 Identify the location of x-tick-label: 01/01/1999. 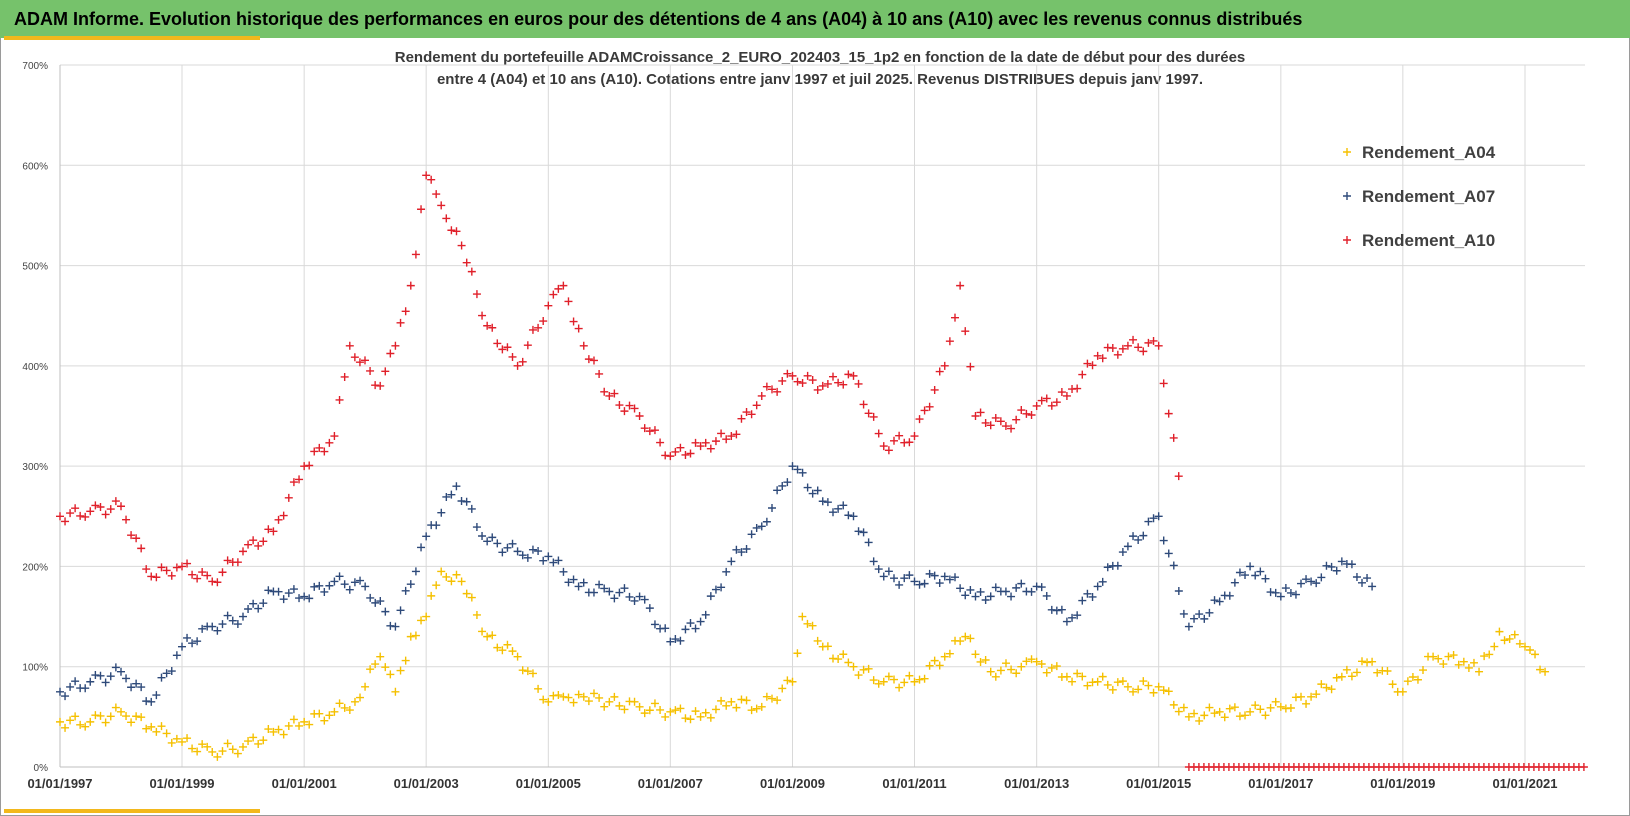
(181, 783).